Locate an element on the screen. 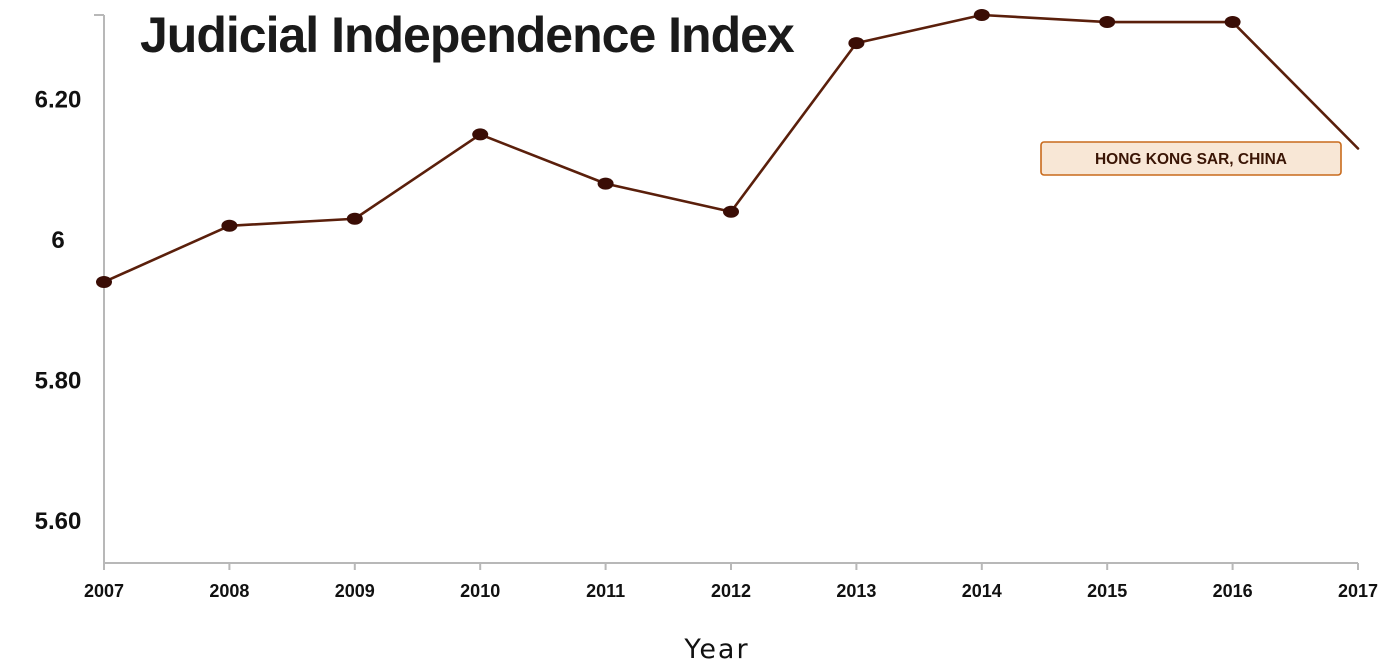 The width and height of the screenshot is (1389, 662). series-annotation: HONG KONG SAR, CHINA is located at coordinates (1191, 158).